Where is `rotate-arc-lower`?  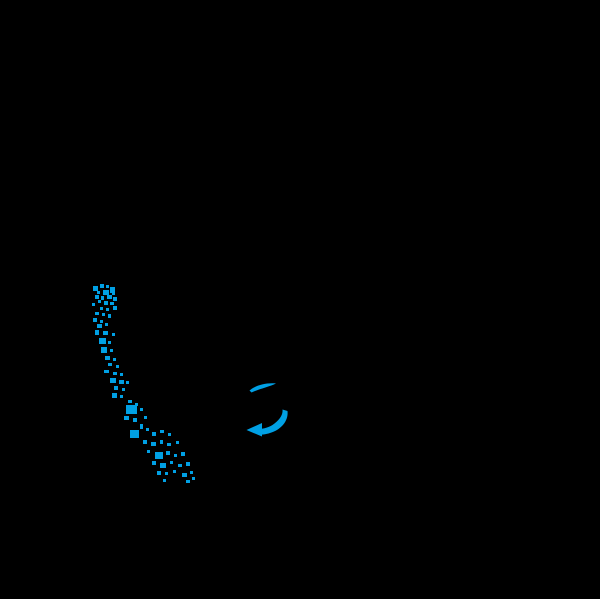 rotate-arc-lower is located at coordinates (272, 422).